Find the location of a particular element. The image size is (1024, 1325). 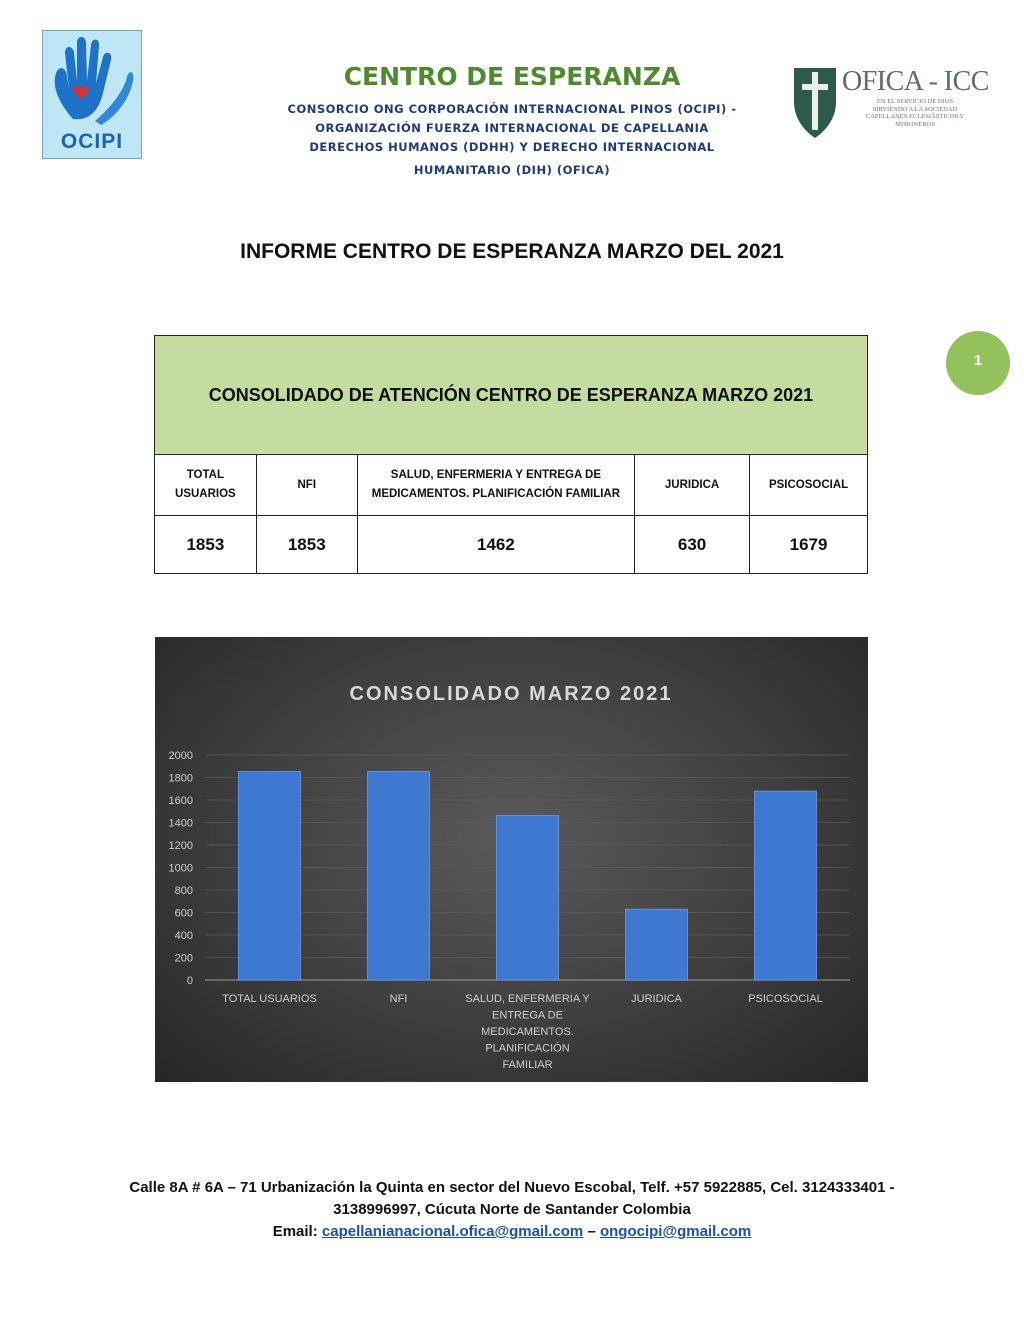

x-tick-label: TOTAL USUARIOS is located at coordinates (269, 999).